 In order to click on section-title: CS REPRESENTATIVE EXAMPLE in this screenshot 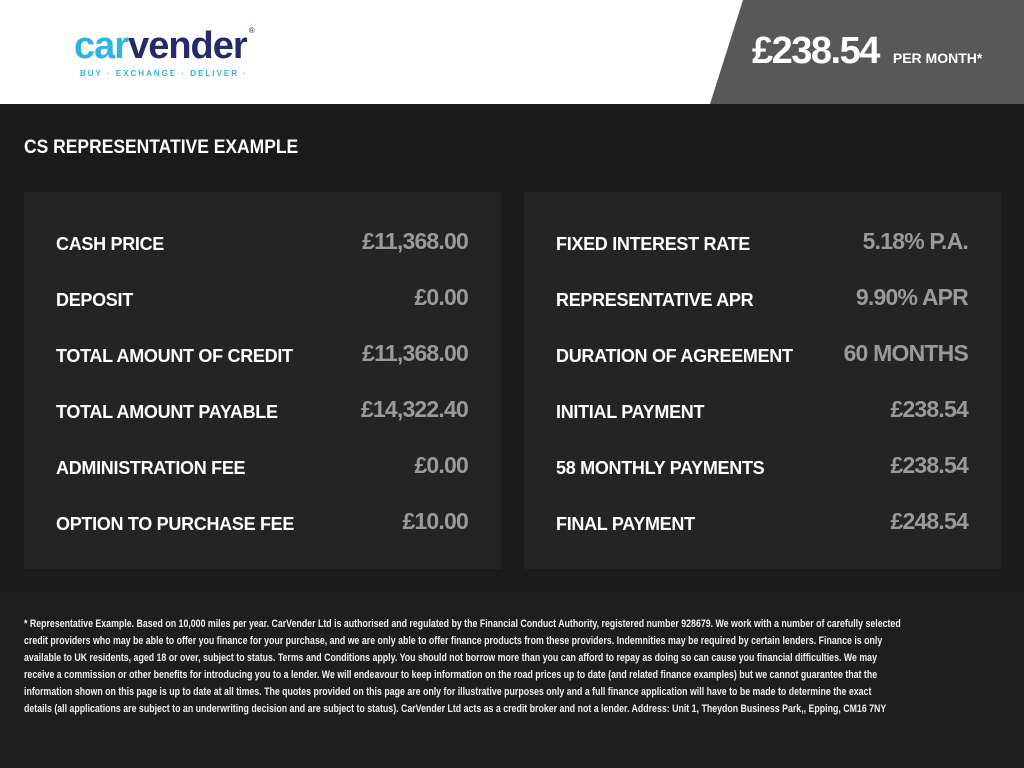, I will do `click(161, 147)`.